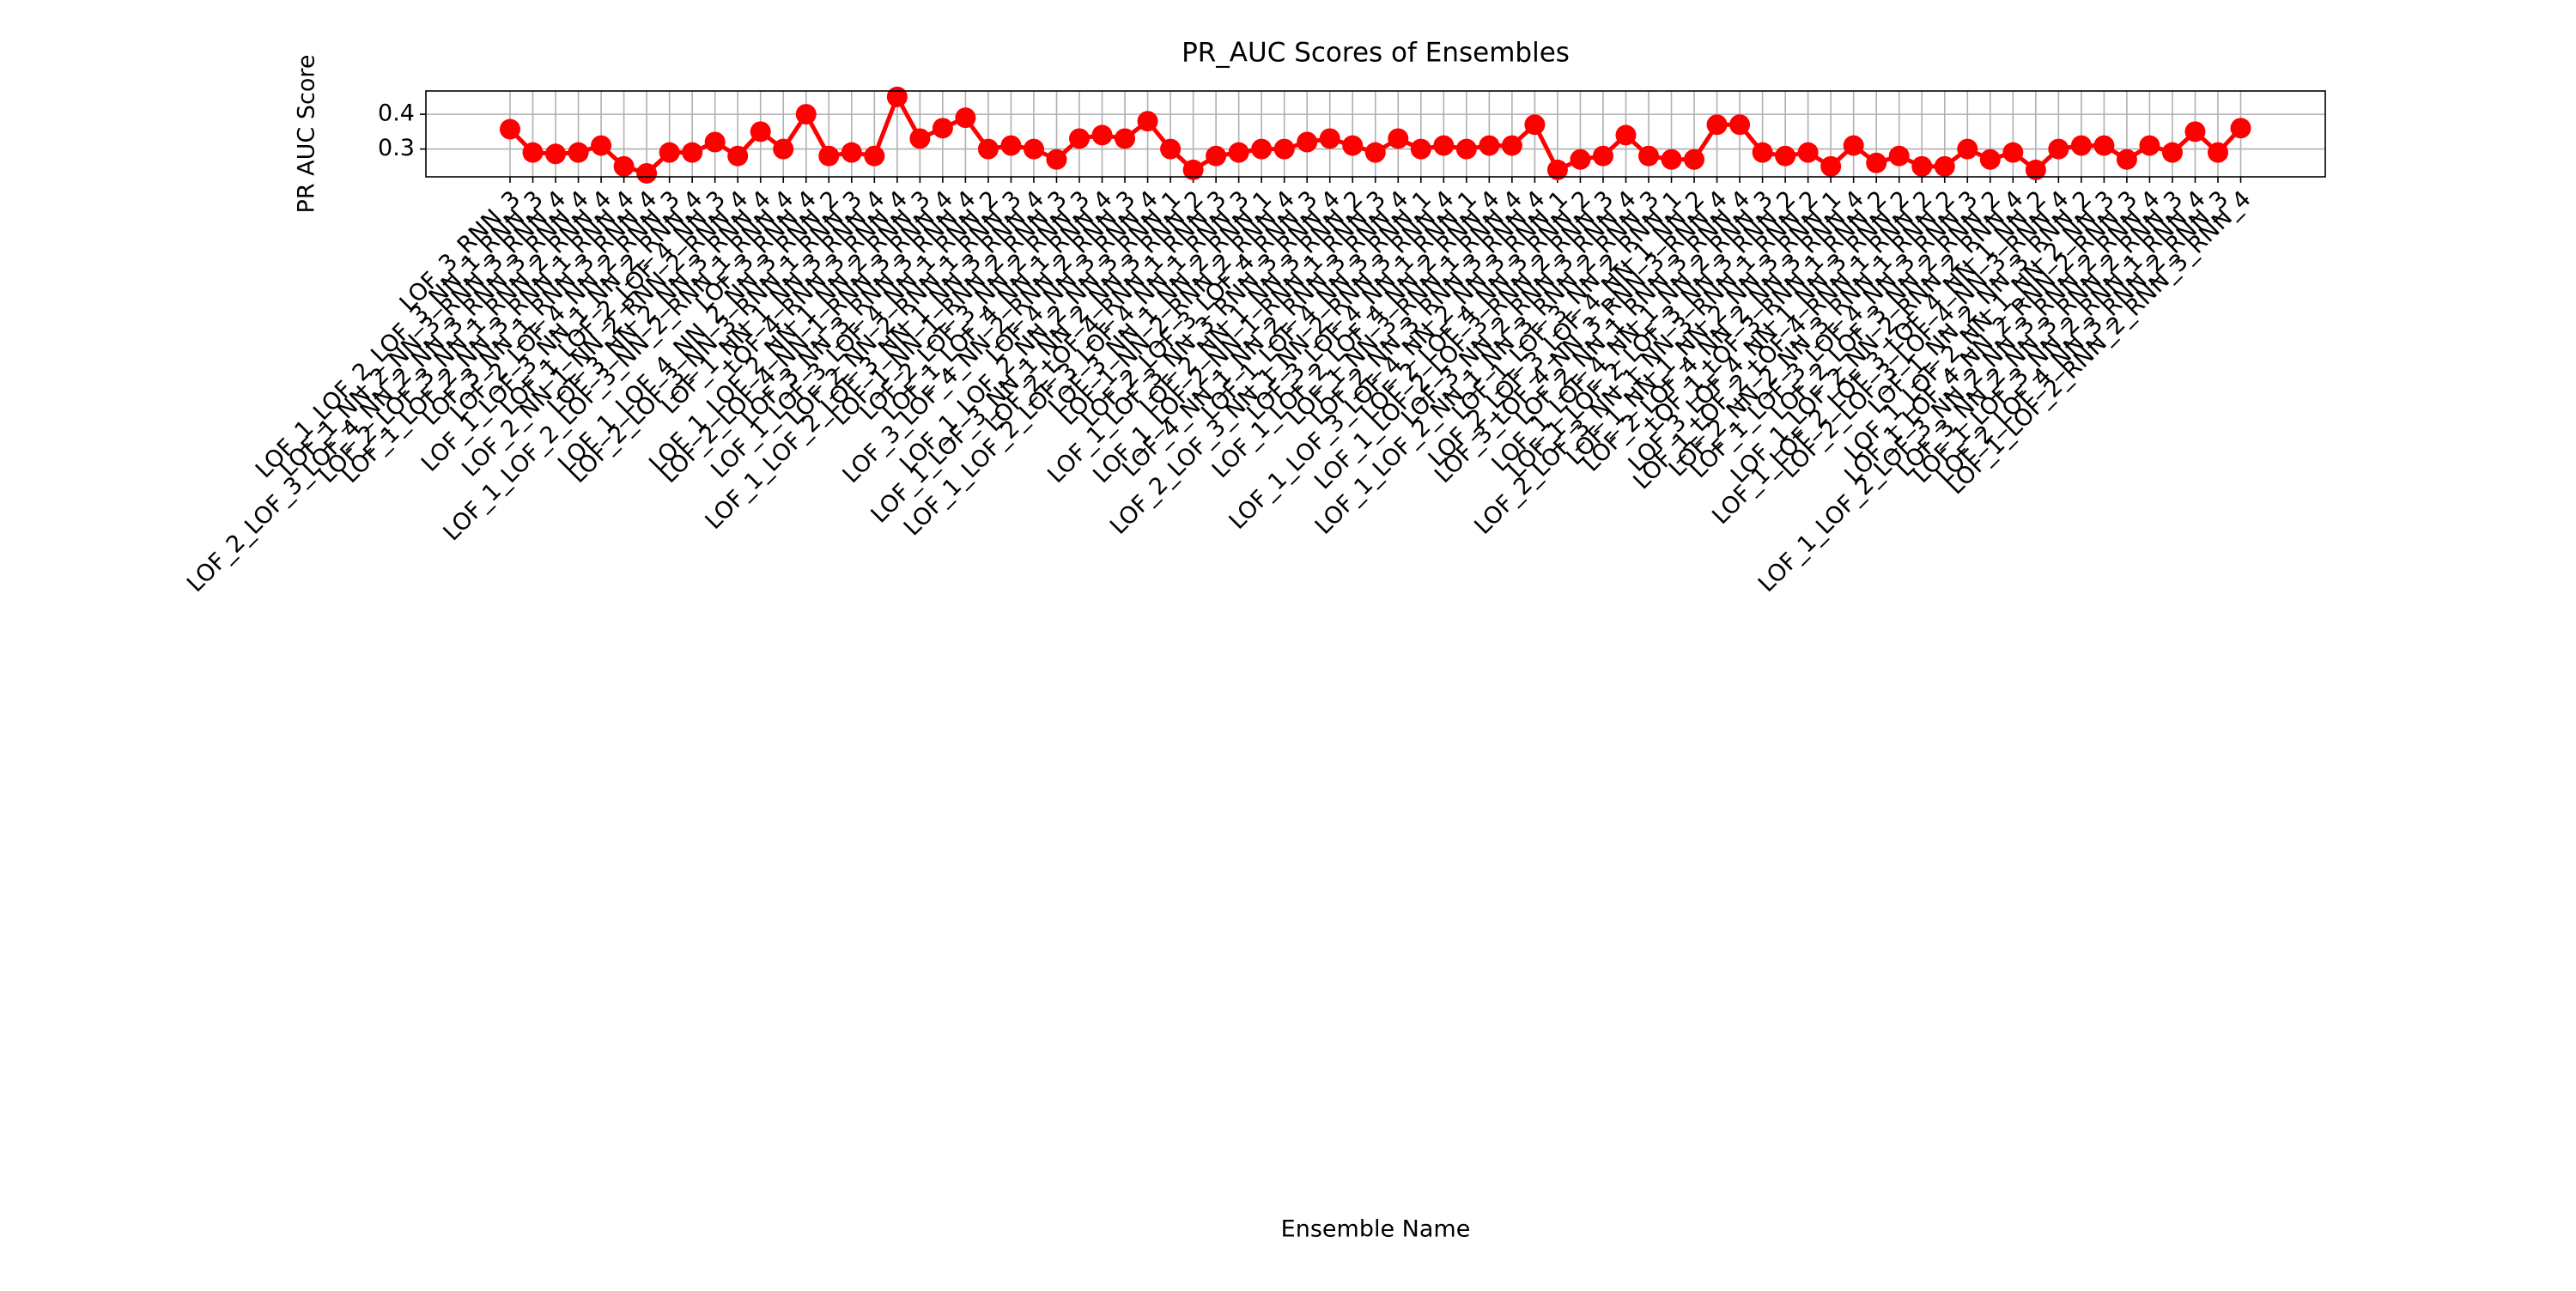 The width and height of the screenshot is (2576, 1291). I want to click on y-tick-label: 0.3, so click(397, 148).